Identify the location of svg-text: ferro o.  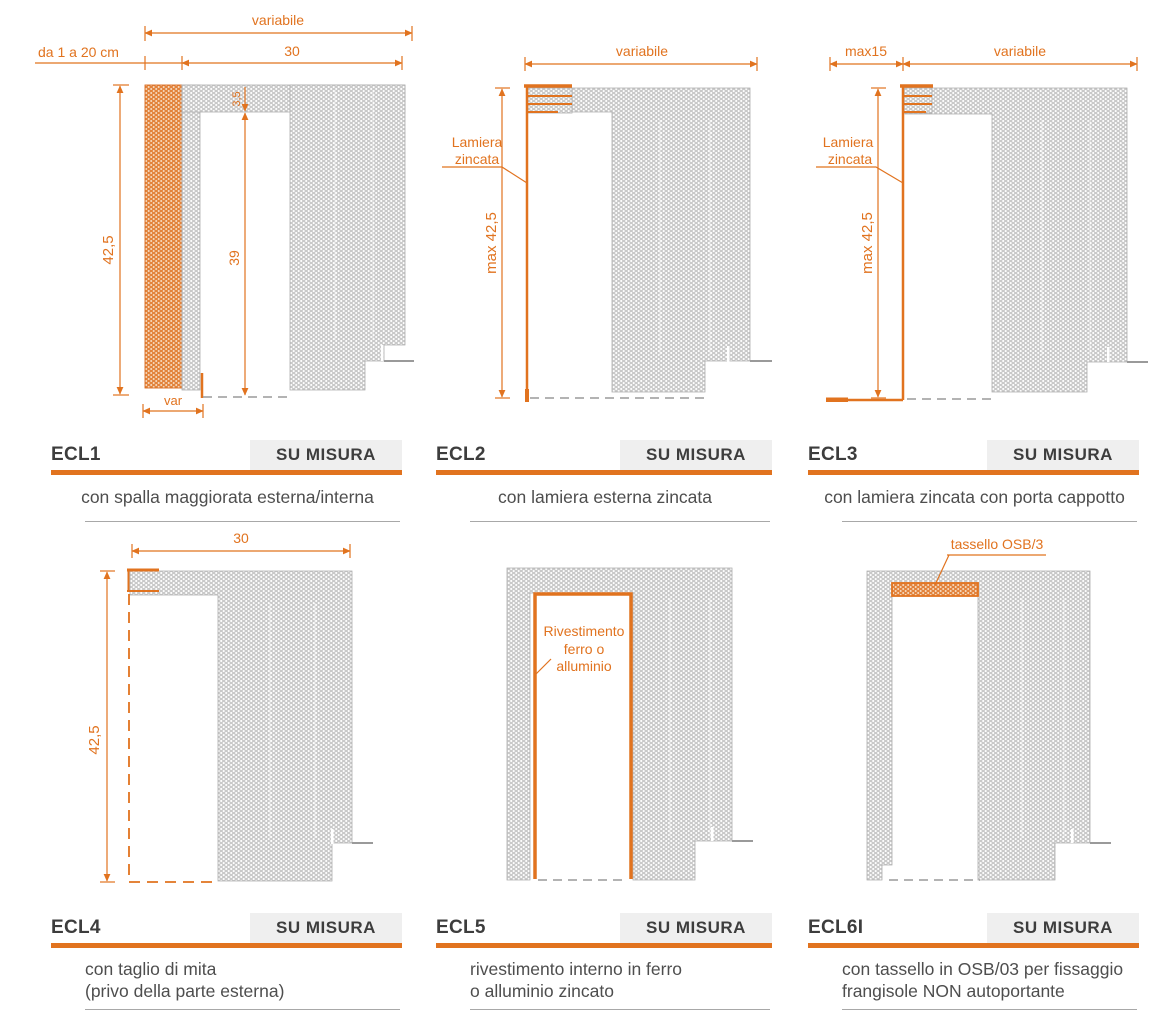
(584, 649).